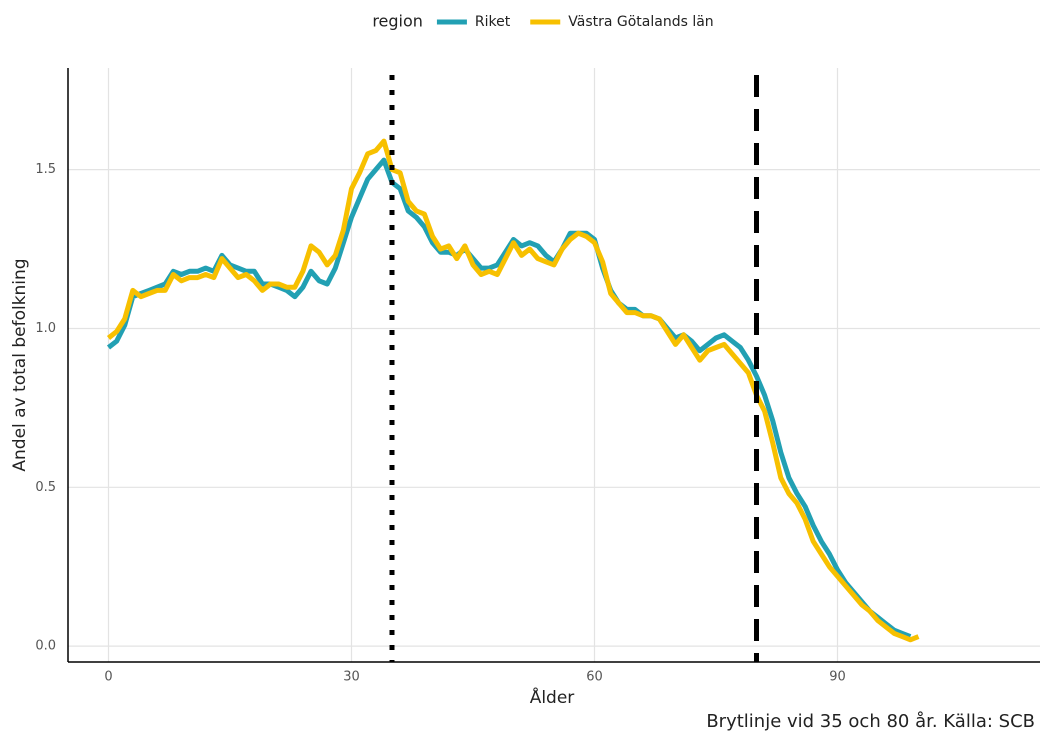  Describe the element at coordinates (397, 21) in the screenshot. I see `legend-title: region` at that location.